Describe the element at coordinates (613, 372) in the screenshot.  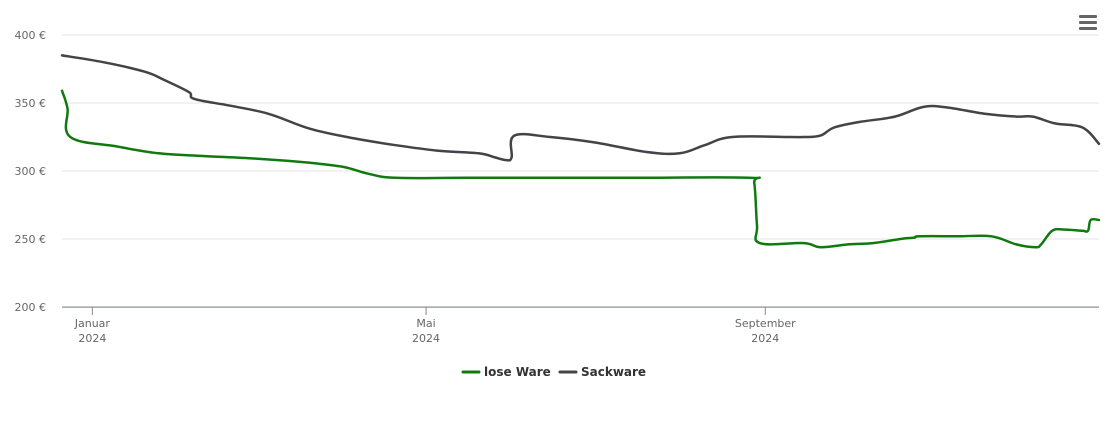
I see `legend-label: Sackware` at that location.